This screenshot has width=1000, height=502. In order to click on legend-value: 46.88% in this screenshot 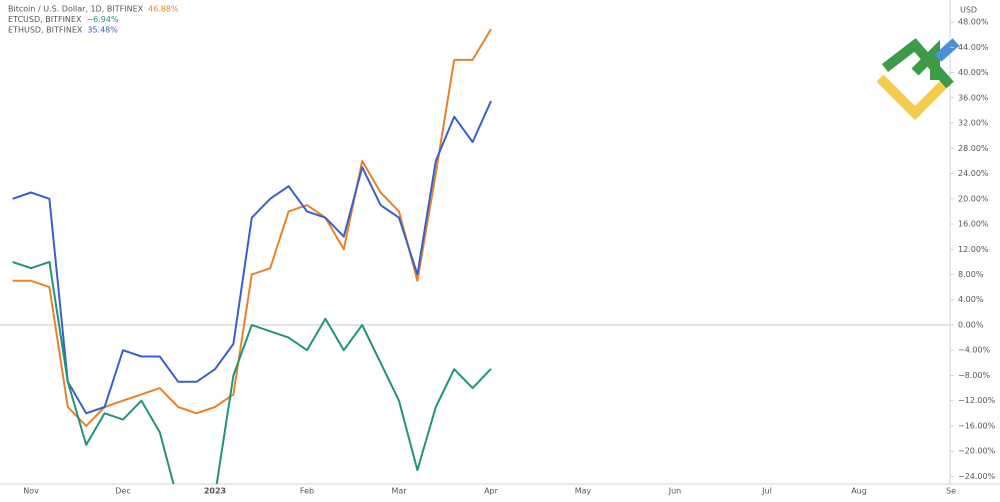, I will do `click(163, 9)`.